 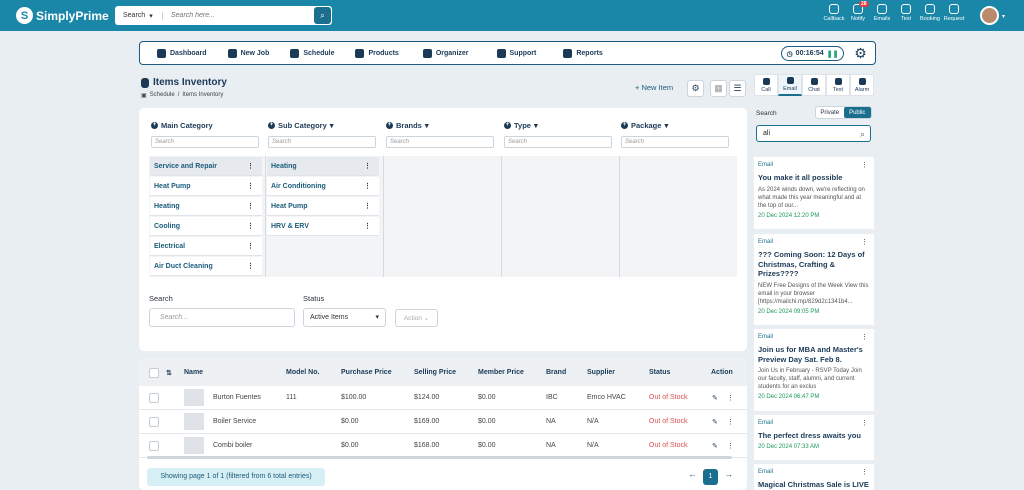 I want to click on sort-icon: ⇅, so click(x=169, y=373).